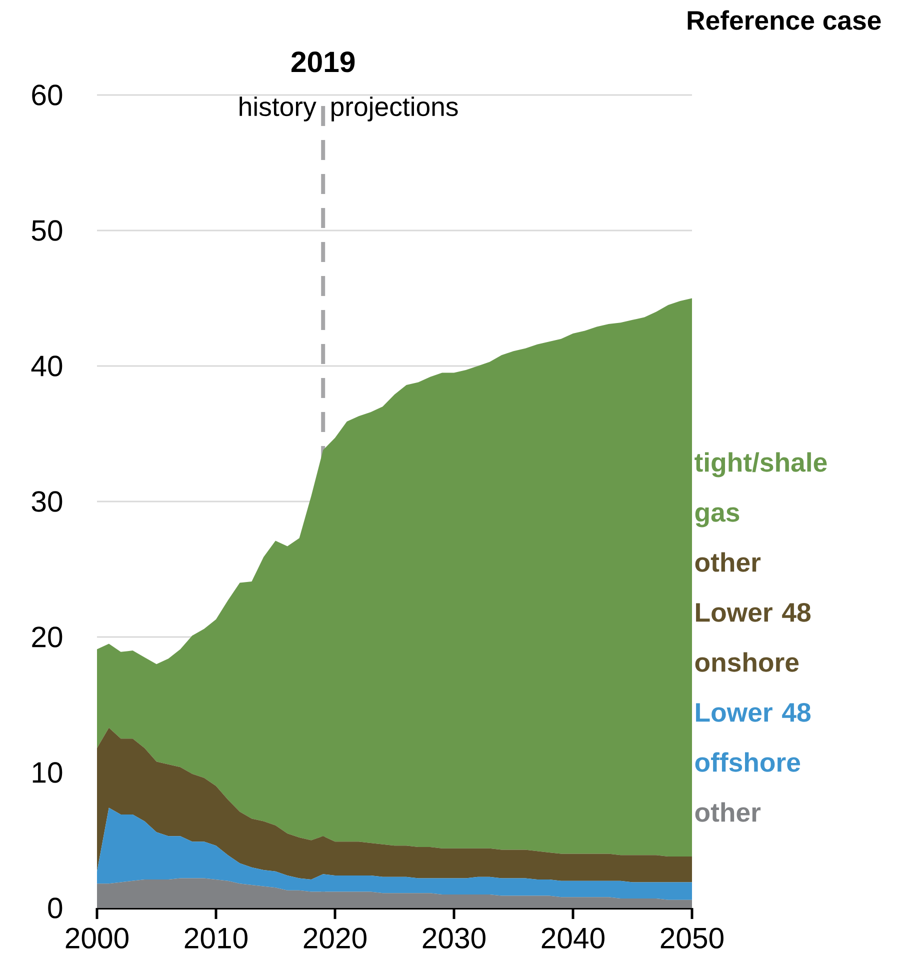 The width and height of the screenshot is (903, 977). What do you see at coordinates (335, 938) in the screenshot?
I see `x-tick-label: 2020` at bounding box center [335, 938].